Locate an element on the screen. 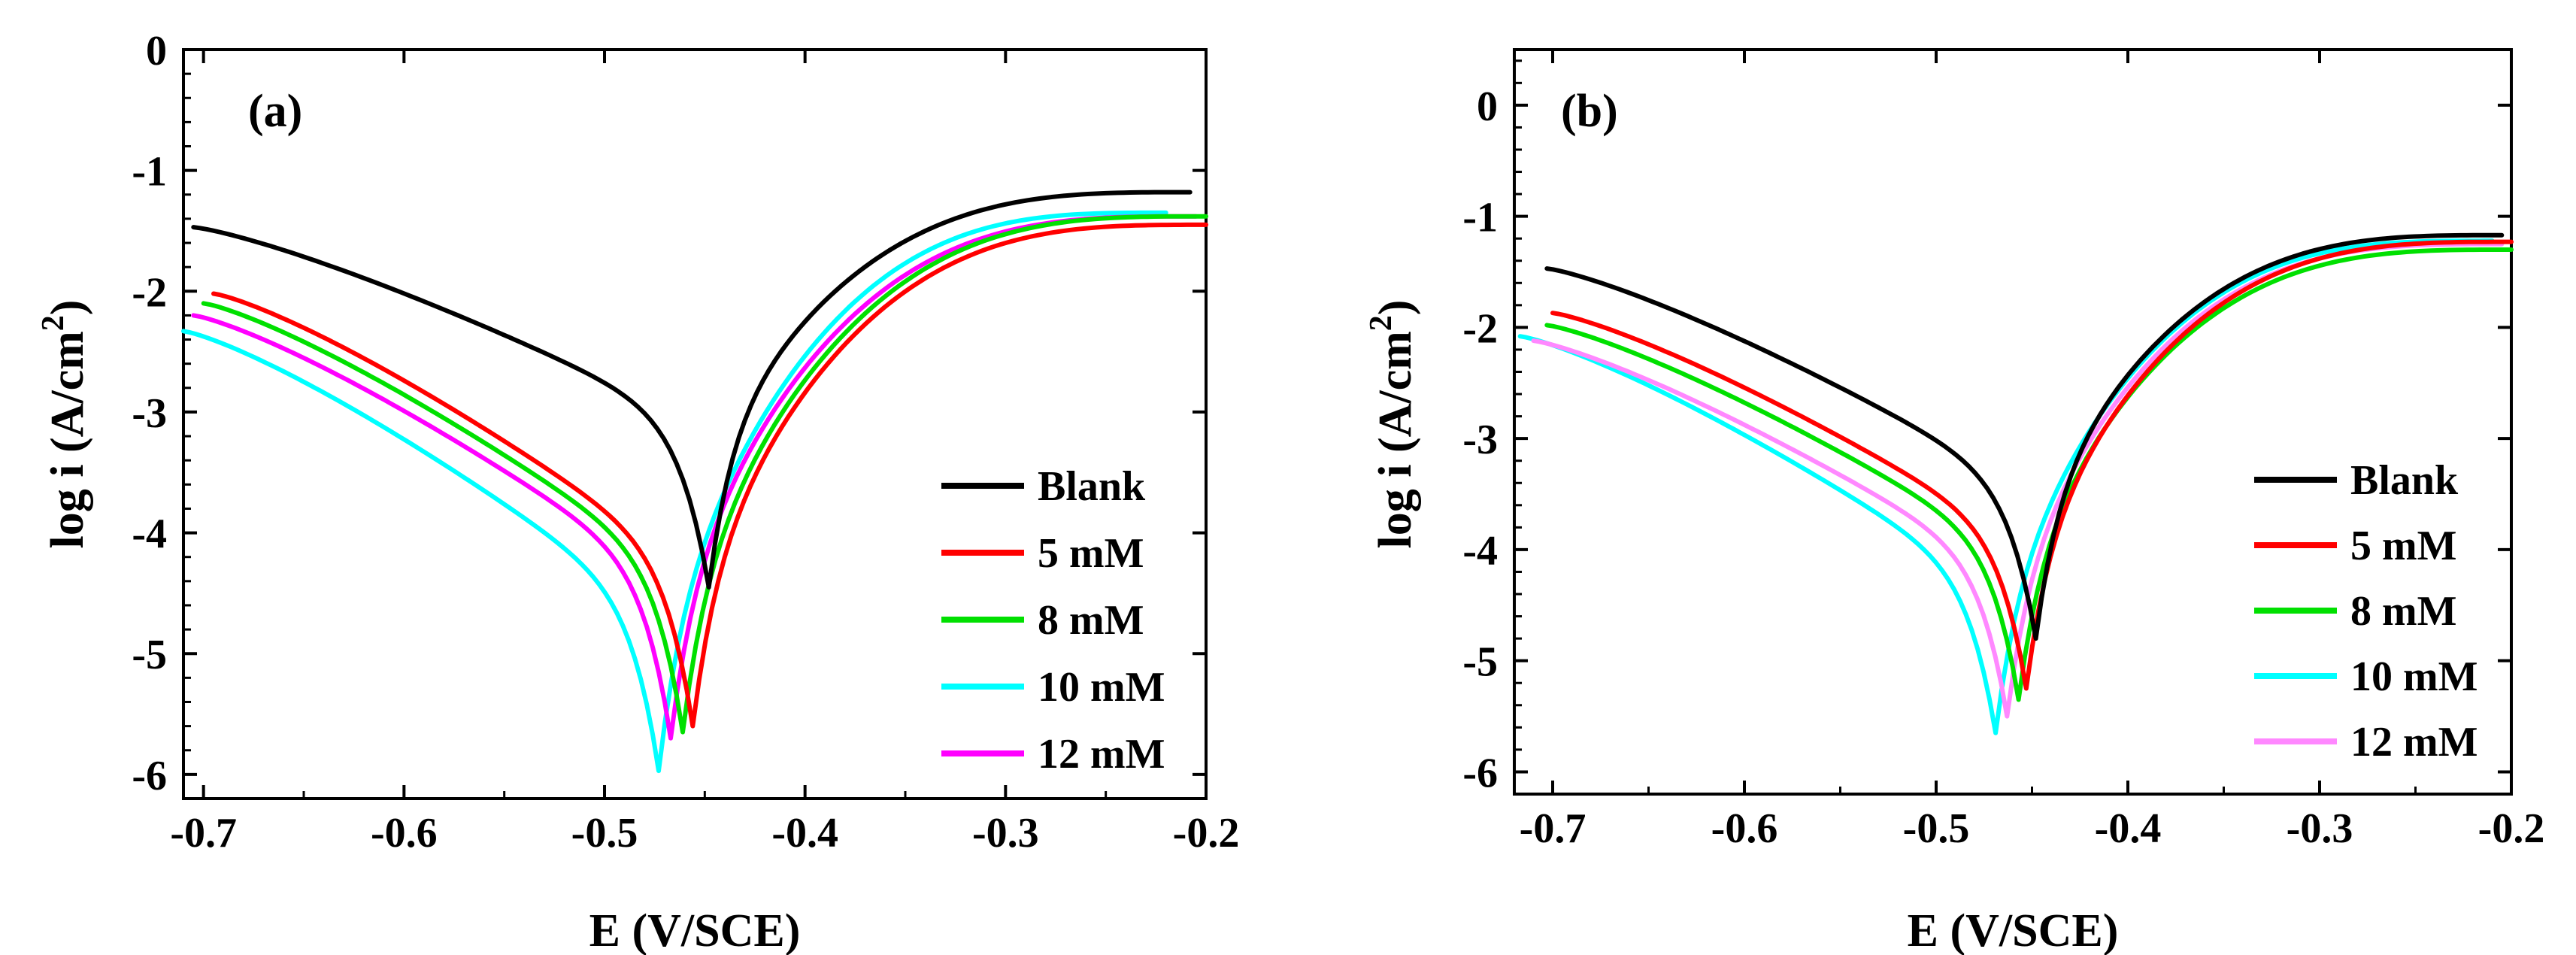 The image size is (2576, 955). panel-b-xtick-label: -0.2 is located at coordinates (2511, 828).